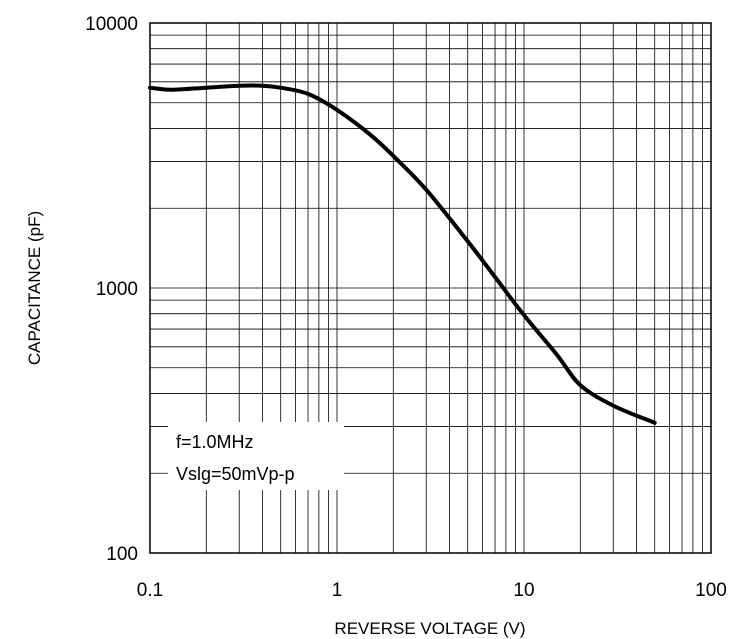 Image resolution: width=745 pixels, height=639 pixels. Describe the element at coordinates (215, 442) in the screenshot. I see `annotation-frequency: f=1.0MHz` at that location.